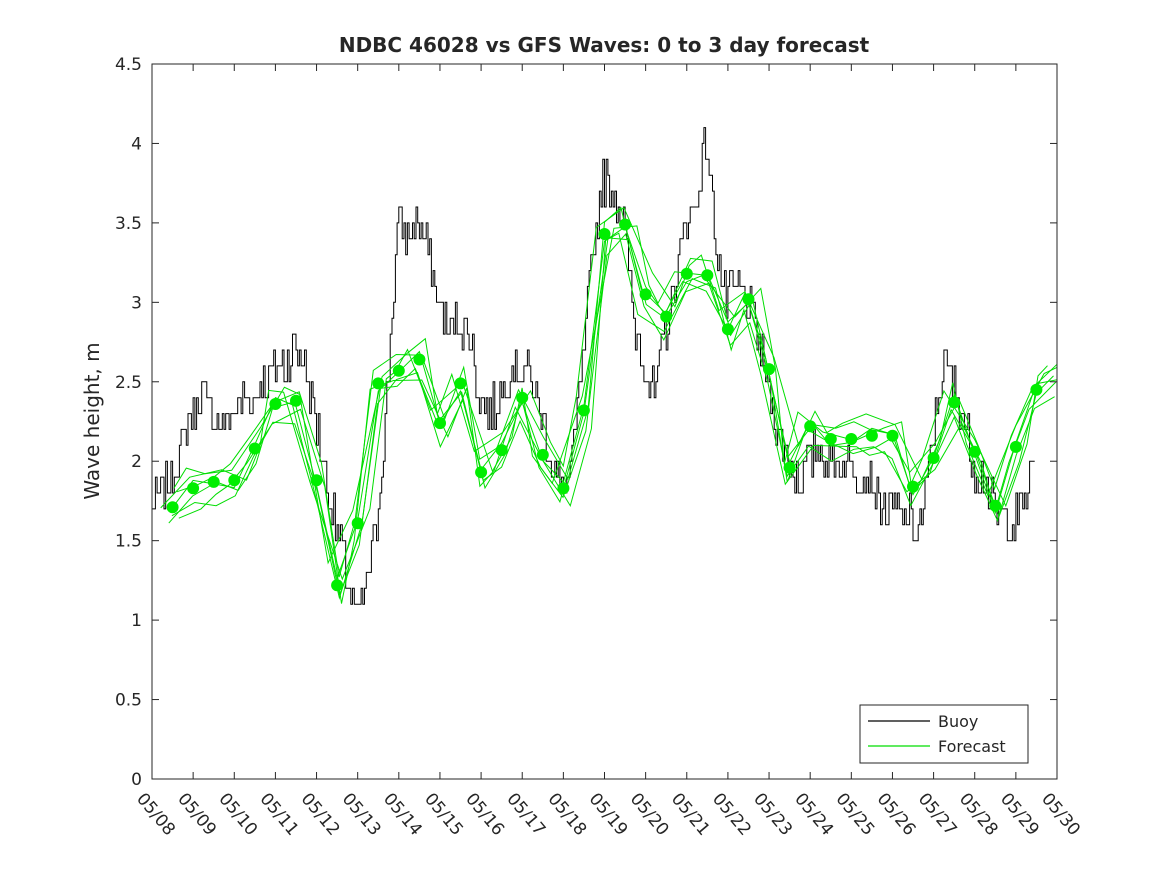 The height and width of the screenshot is (875, 1167). I want to click on legend: Buoy Forecast, so click(944, 734).